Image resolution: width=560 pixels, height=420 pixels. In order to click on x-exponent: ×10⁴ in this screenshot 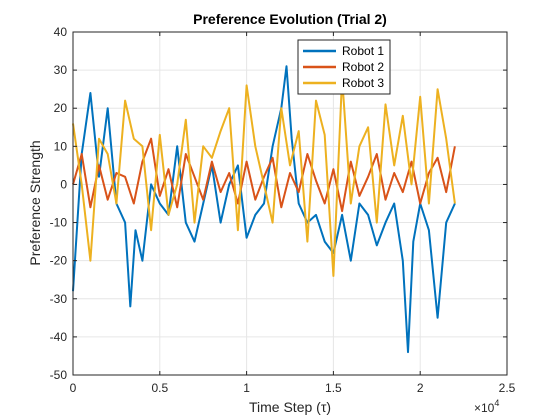, I will do `click(486, 406)`.